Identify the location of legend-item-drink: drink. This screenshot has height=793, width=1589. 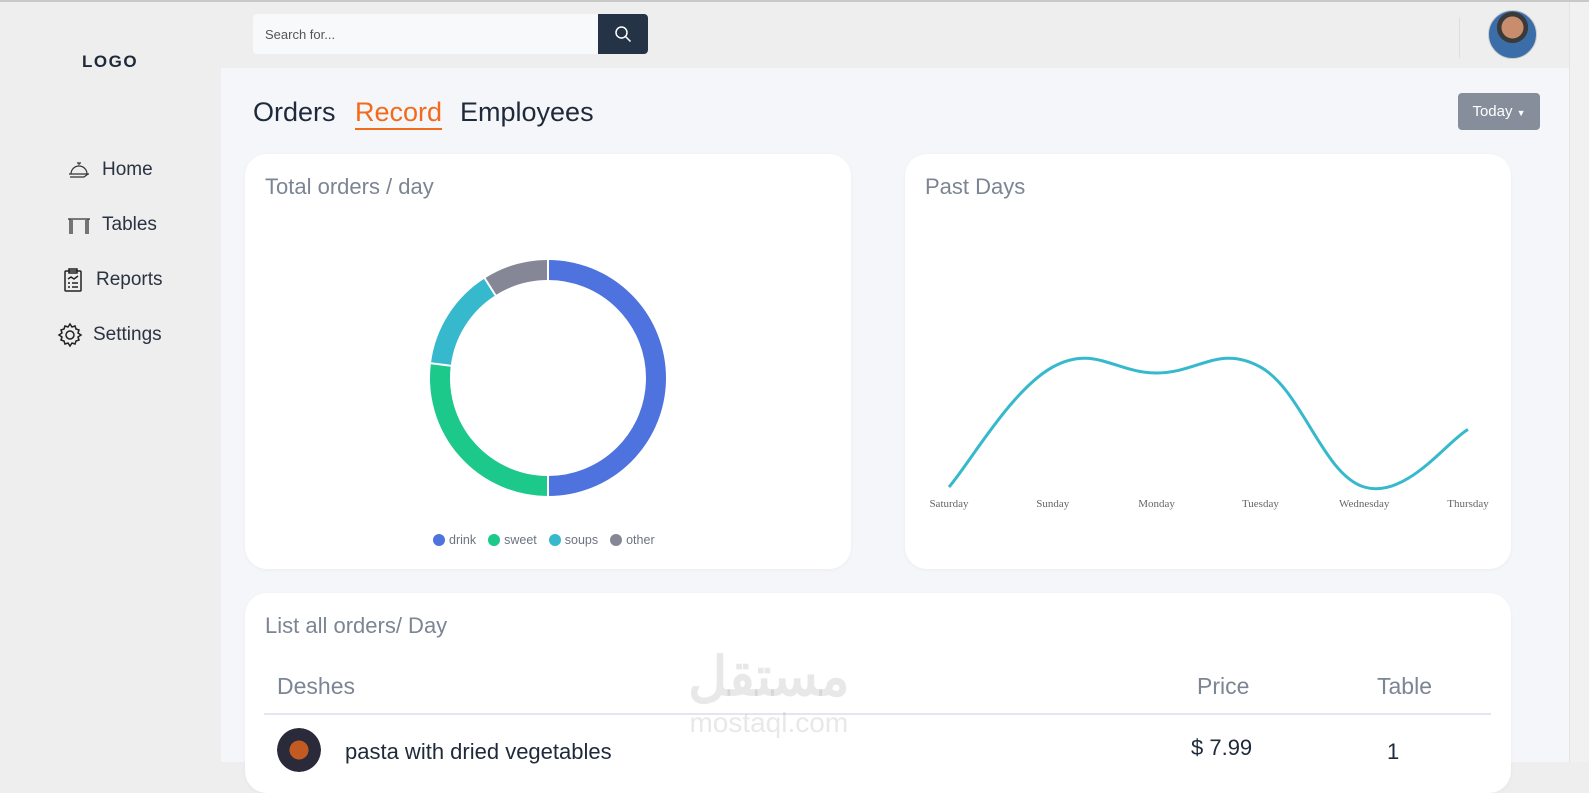
(454, 540).